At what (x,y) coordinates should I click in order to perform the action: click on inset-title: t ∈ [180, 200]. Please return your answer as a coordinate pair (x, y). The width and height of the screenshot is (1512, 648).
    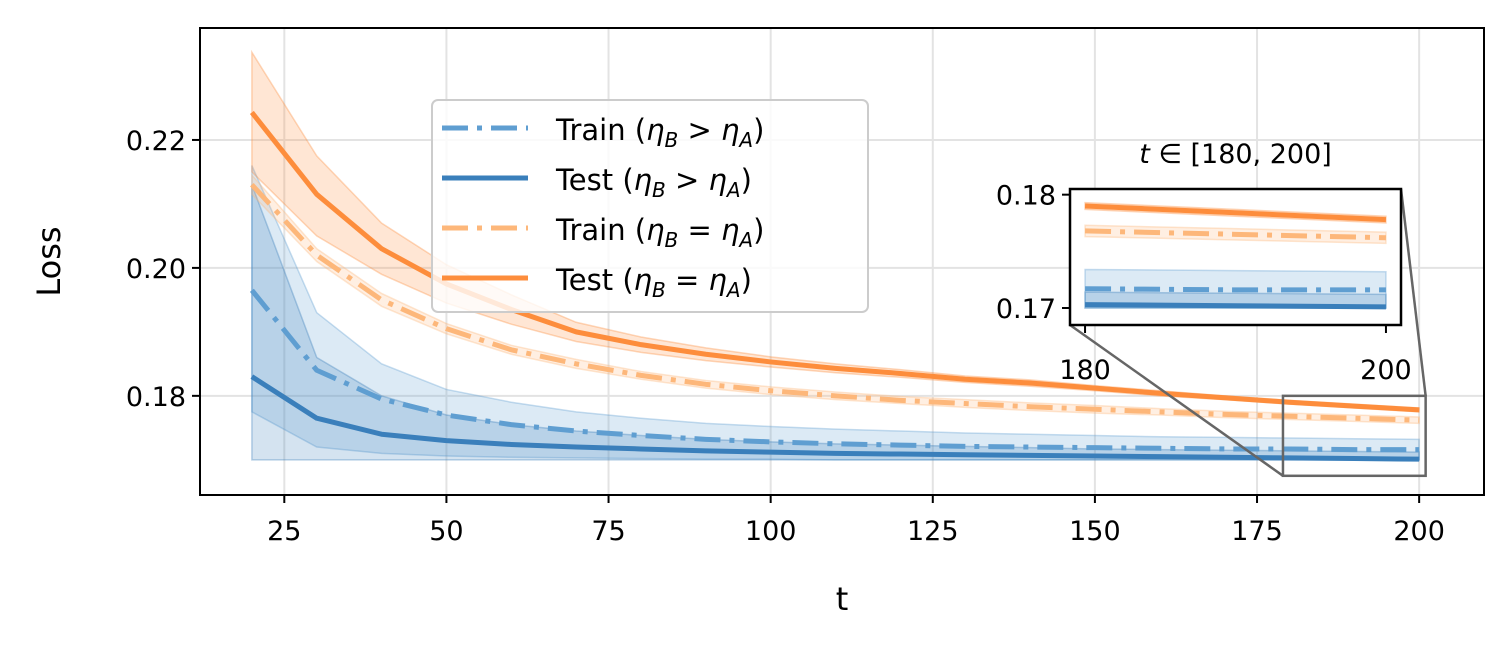
    Looking at the image, I should click on (1235, 154).